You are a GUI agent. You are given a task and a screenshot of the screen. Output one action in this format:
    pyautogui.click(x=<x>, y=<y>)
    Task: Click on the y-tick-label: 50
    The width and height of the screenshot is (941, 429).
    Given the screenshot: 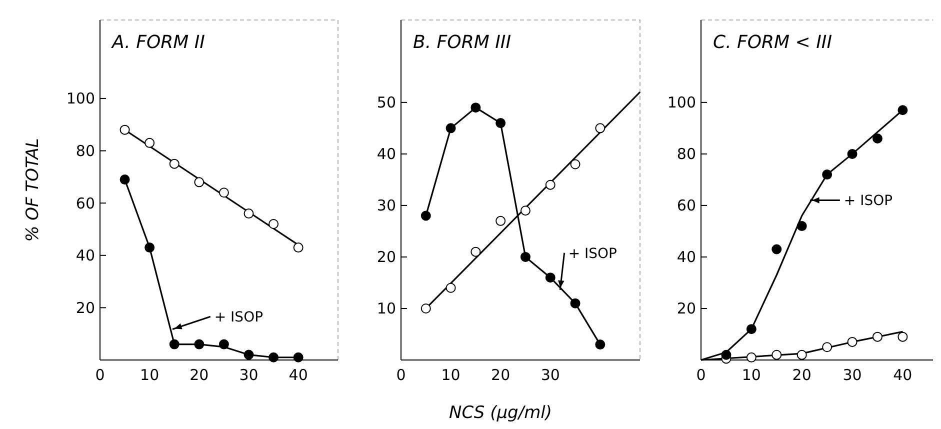 What is the action you would take?
    pyautogui.click(x=386, y=103)
    